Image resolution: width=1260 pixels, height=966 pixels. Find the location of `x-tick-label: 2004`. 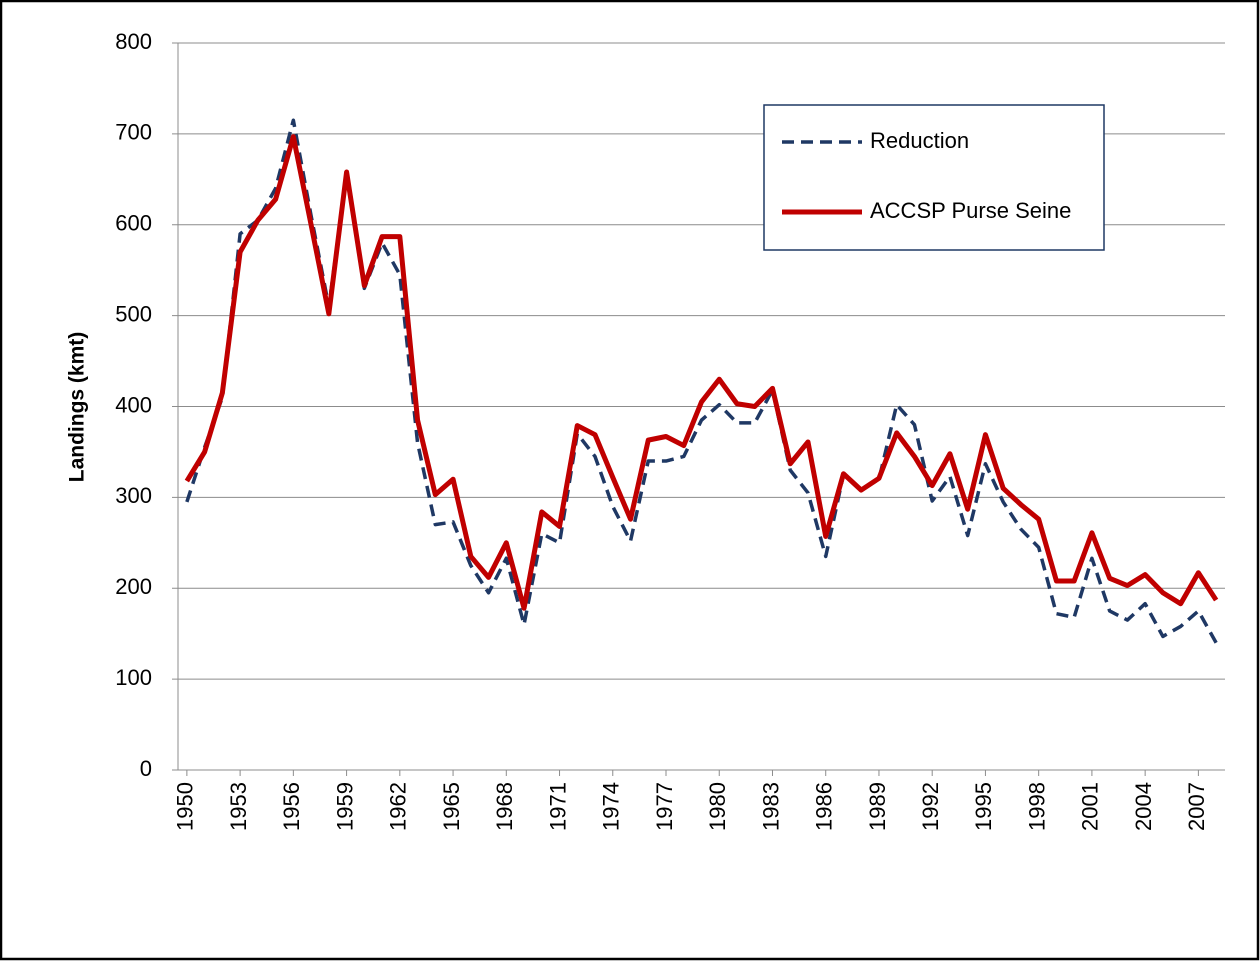

x-tick-label: 2004 is located at coordinates (1143, 806).